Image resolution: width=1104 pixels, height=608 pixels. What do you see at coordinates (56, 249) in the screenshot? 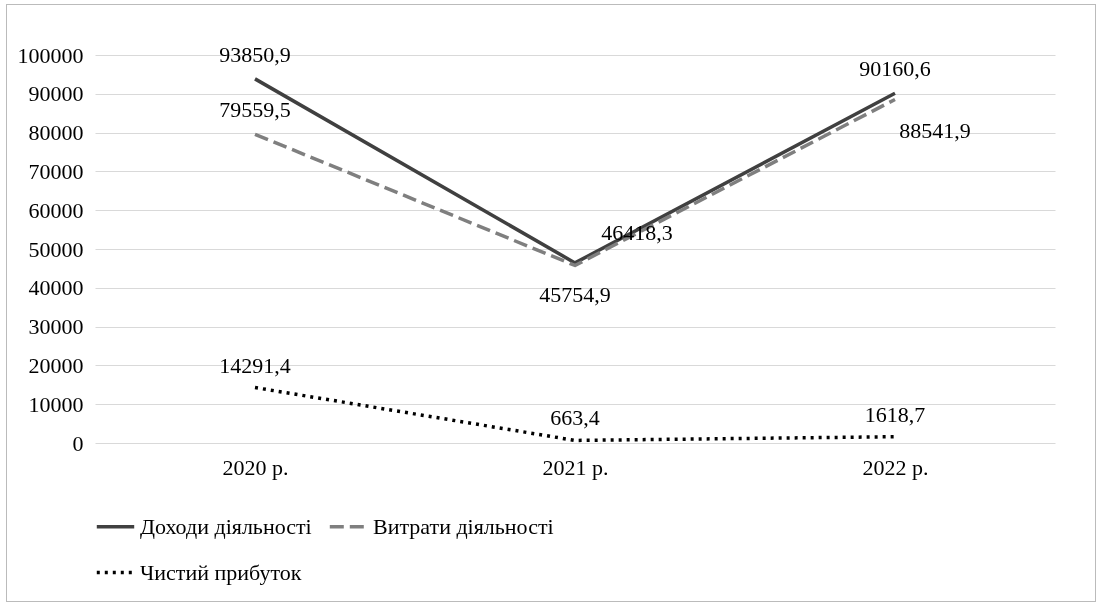
I see `y-tick-label: 50000` at bounding box center [56, 249].